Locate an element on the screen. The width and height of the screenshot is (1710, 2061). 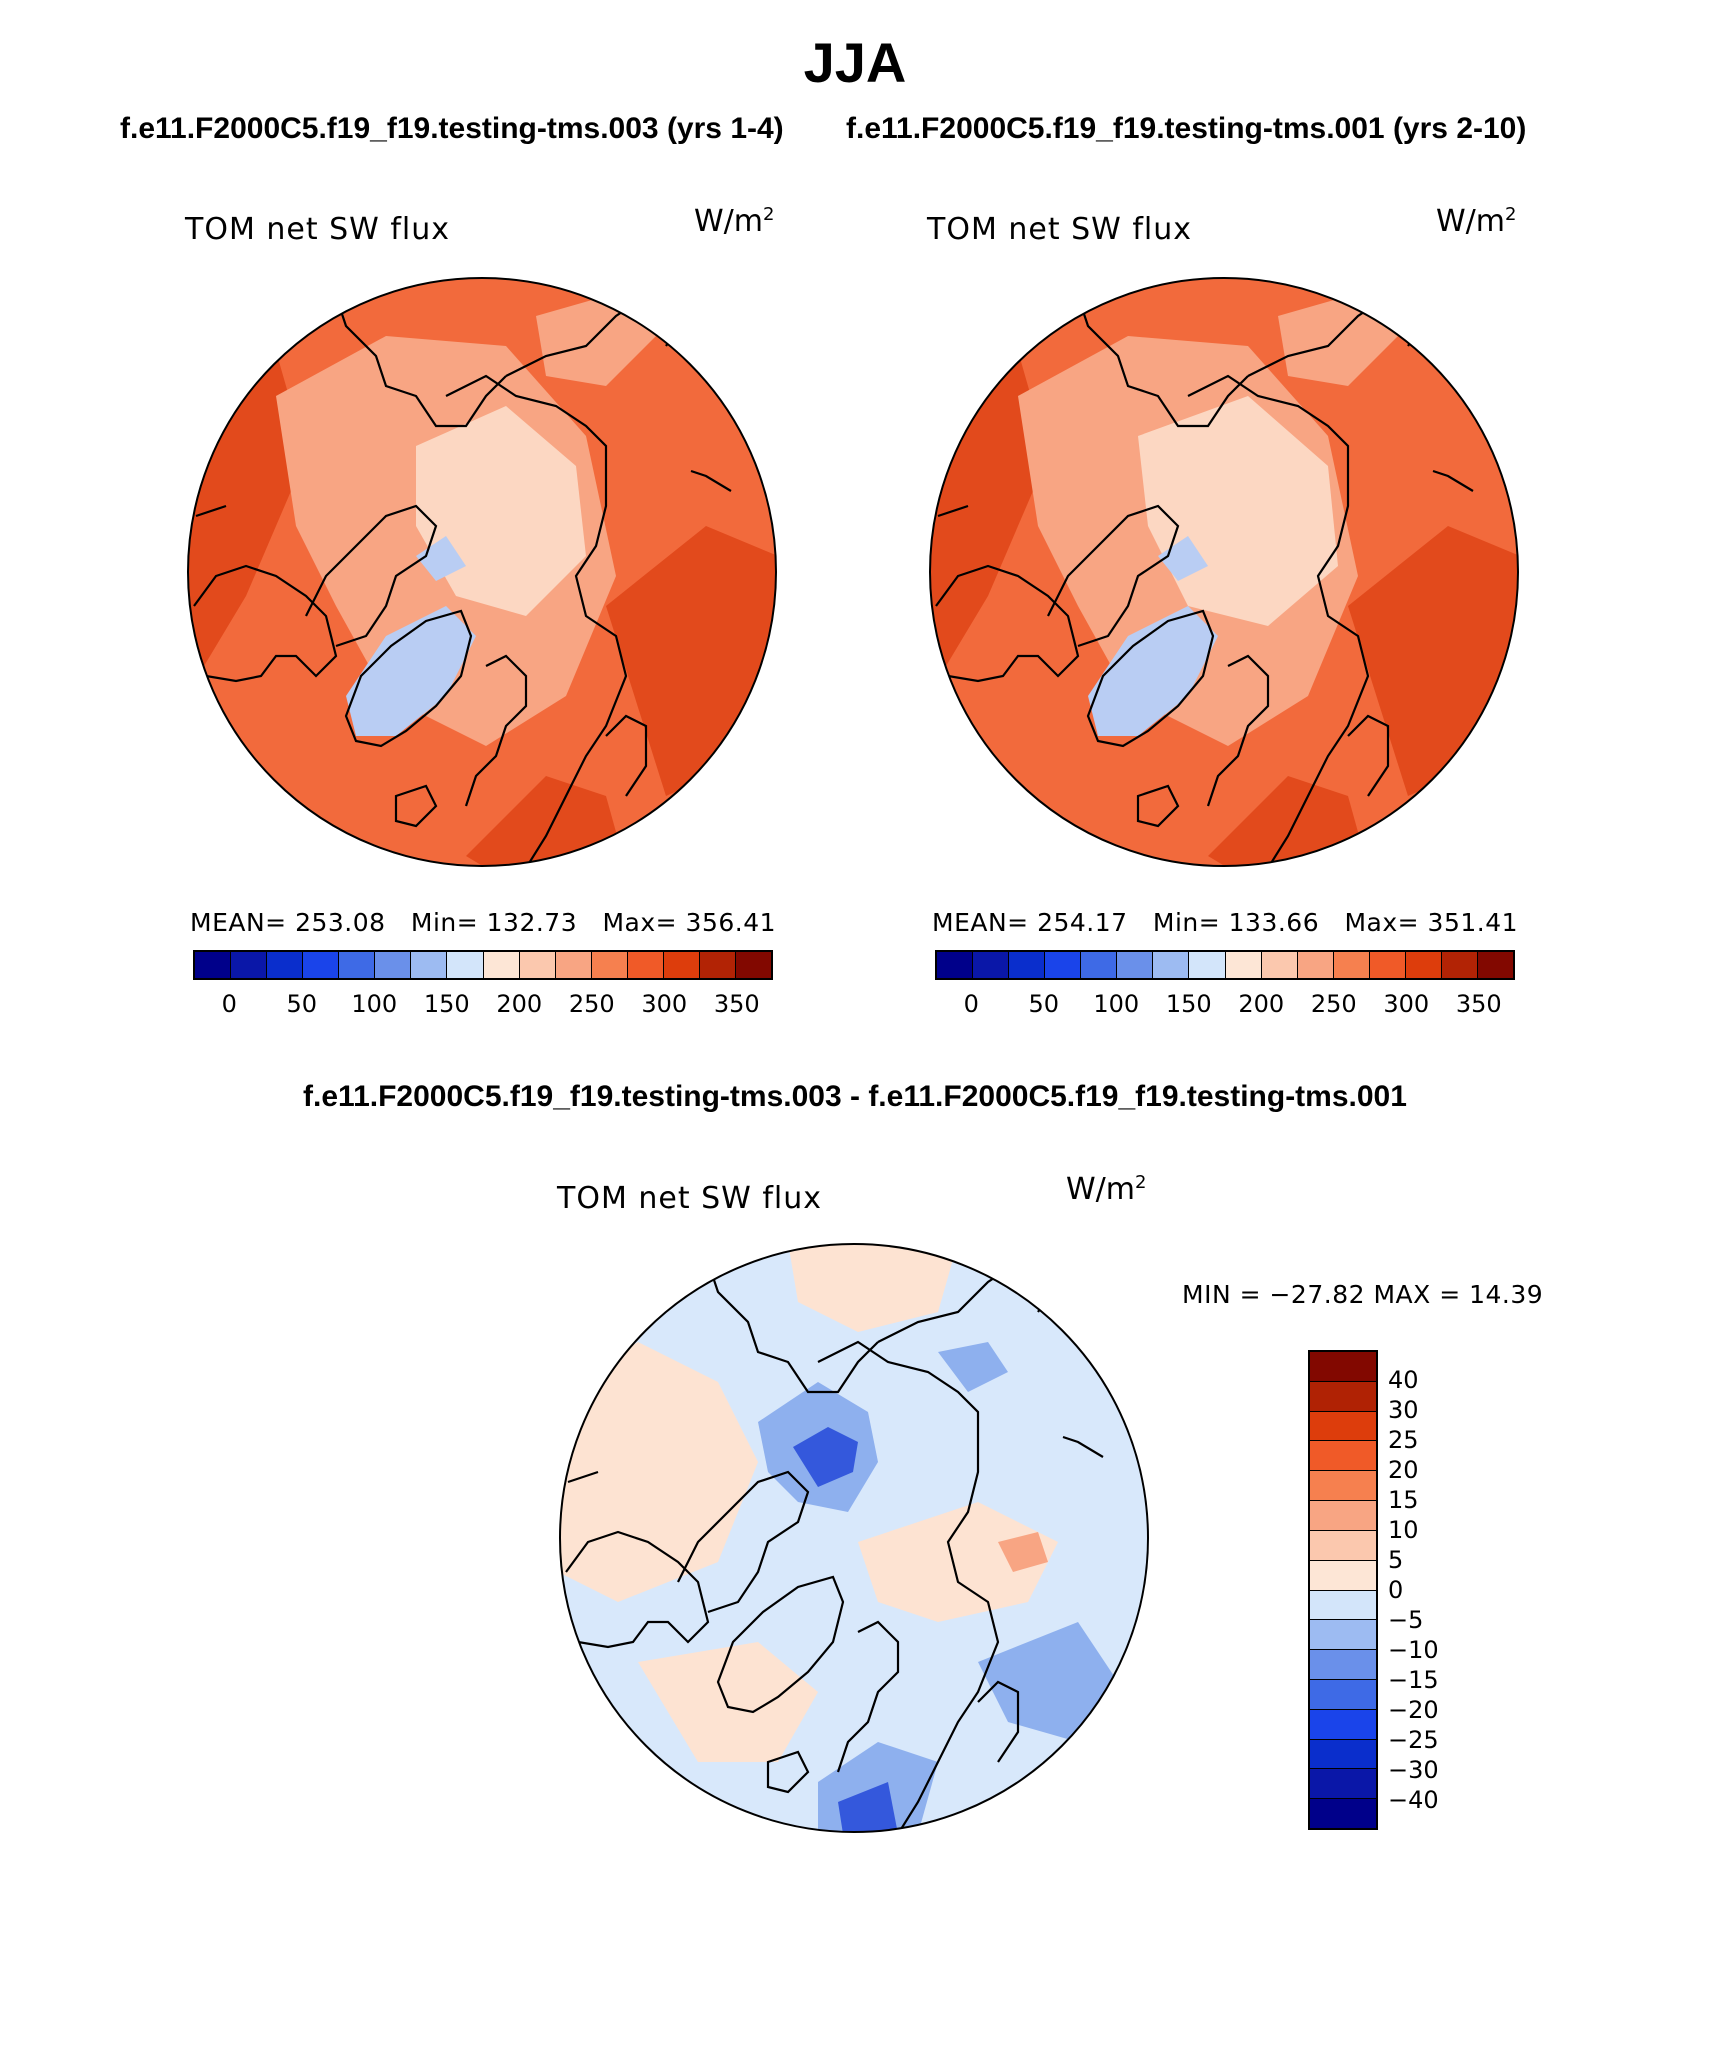
ctrl-map-border is located at coordinates (1224, 572).